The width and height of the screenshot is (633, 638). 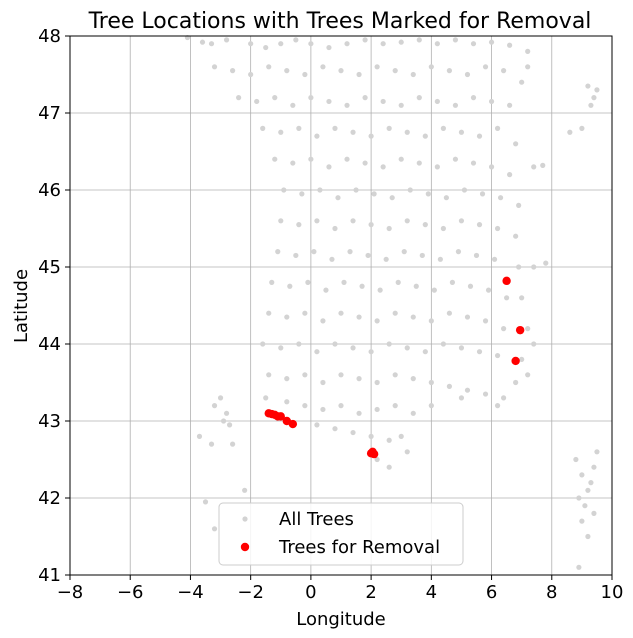 What do you see at coordinates (70, 592) in the screenshot?
I see `x-tick-label: −8` at bounding box center [70, 592].